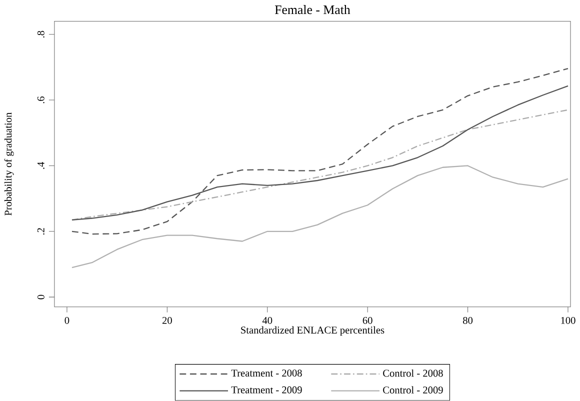 The width and height of the screenshot is (580, 401). What do you see at coordinates (367, 320) in the screenshot?
I see `x-tick-label: 60` at bounding box center [367, 320].